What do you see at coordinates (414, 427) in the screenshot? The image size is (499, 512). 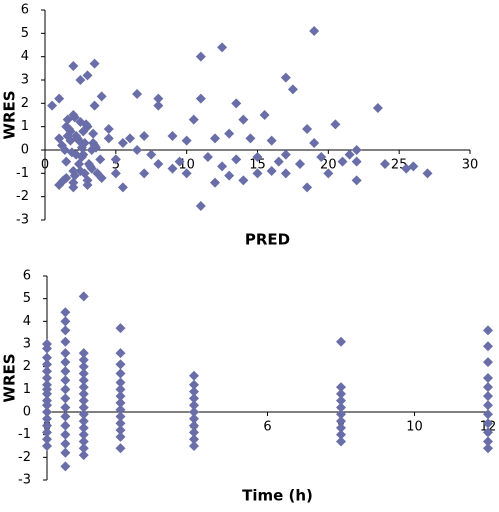 I see `x-tick-label: 10` at bounding box center [414, 427].